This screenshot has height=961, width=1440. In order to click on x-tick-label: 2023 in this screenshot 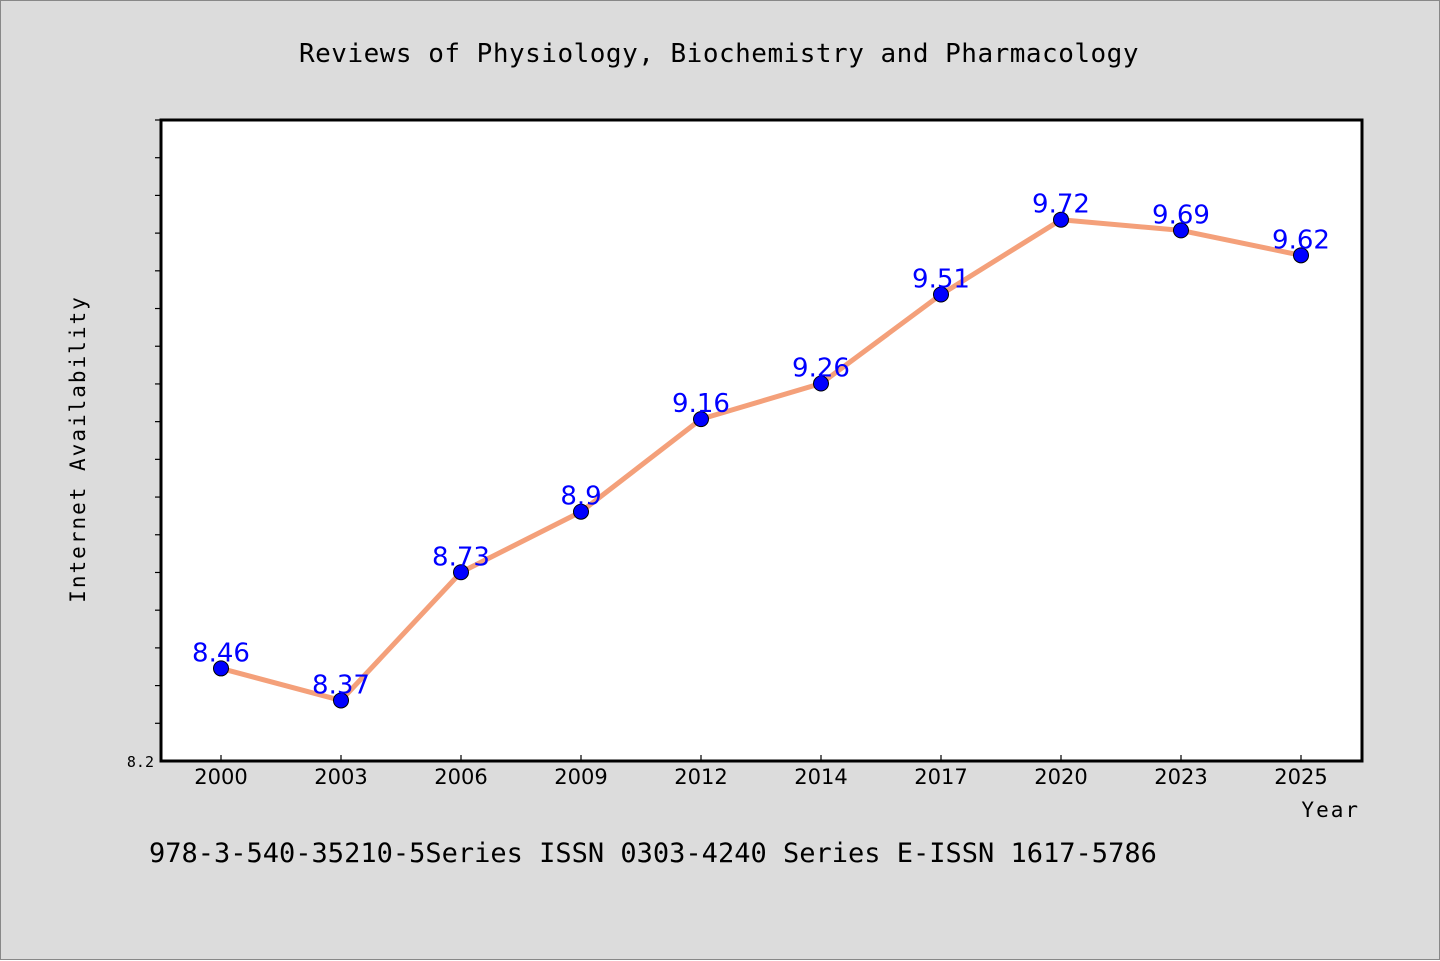, I will do `click(1180, 777)`.